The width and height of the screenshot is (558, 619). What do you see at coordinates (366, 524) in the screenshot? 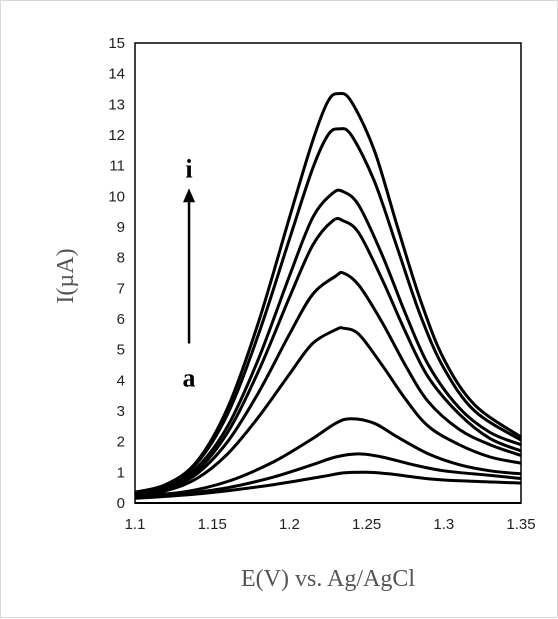
I see `x-tick-label: 1.25` at bounding box center [366, 524].